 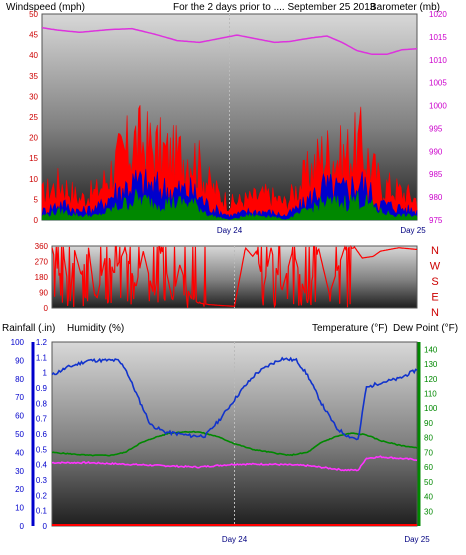 I want to click on humidity-tick-label: 50, so click(x=19, y=434).